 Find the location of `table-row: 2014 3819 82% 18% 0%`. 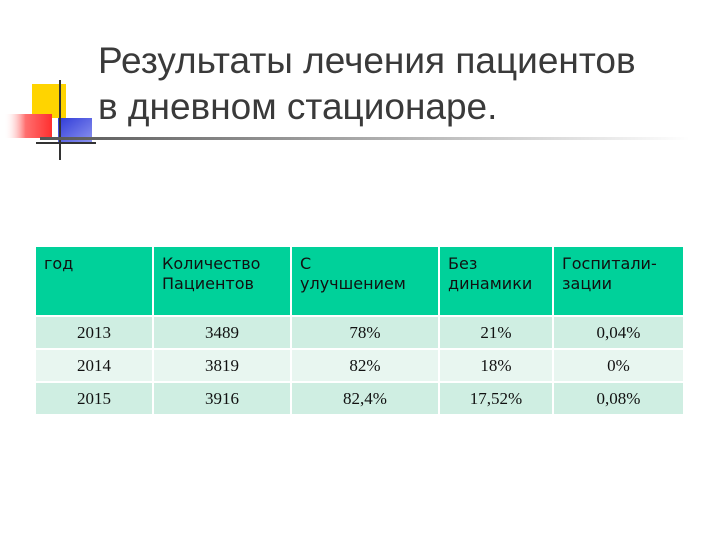

table-row: 2014 3819 82% 18% 0% is located at coordinates (359, 366).